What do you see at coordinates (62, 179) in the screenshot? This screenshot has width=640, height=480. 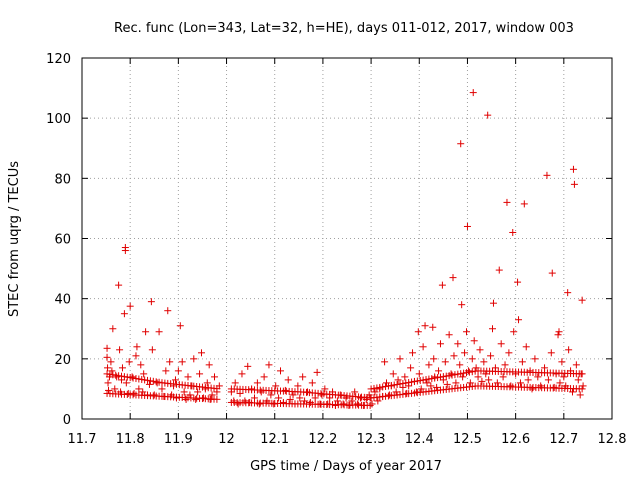 I see `y-tick-label: 80` at bounding box center [62, 179].